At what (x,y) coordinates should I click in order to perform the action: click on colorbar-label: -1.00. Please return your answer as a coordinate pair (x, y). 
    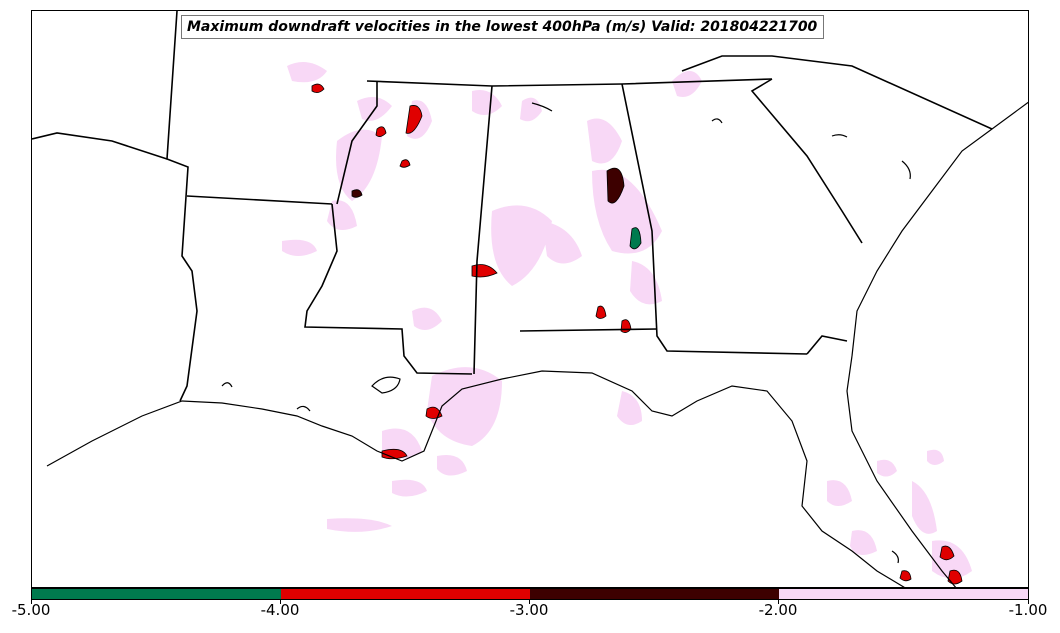
    Looking at the image, I should click on (1028, 610).